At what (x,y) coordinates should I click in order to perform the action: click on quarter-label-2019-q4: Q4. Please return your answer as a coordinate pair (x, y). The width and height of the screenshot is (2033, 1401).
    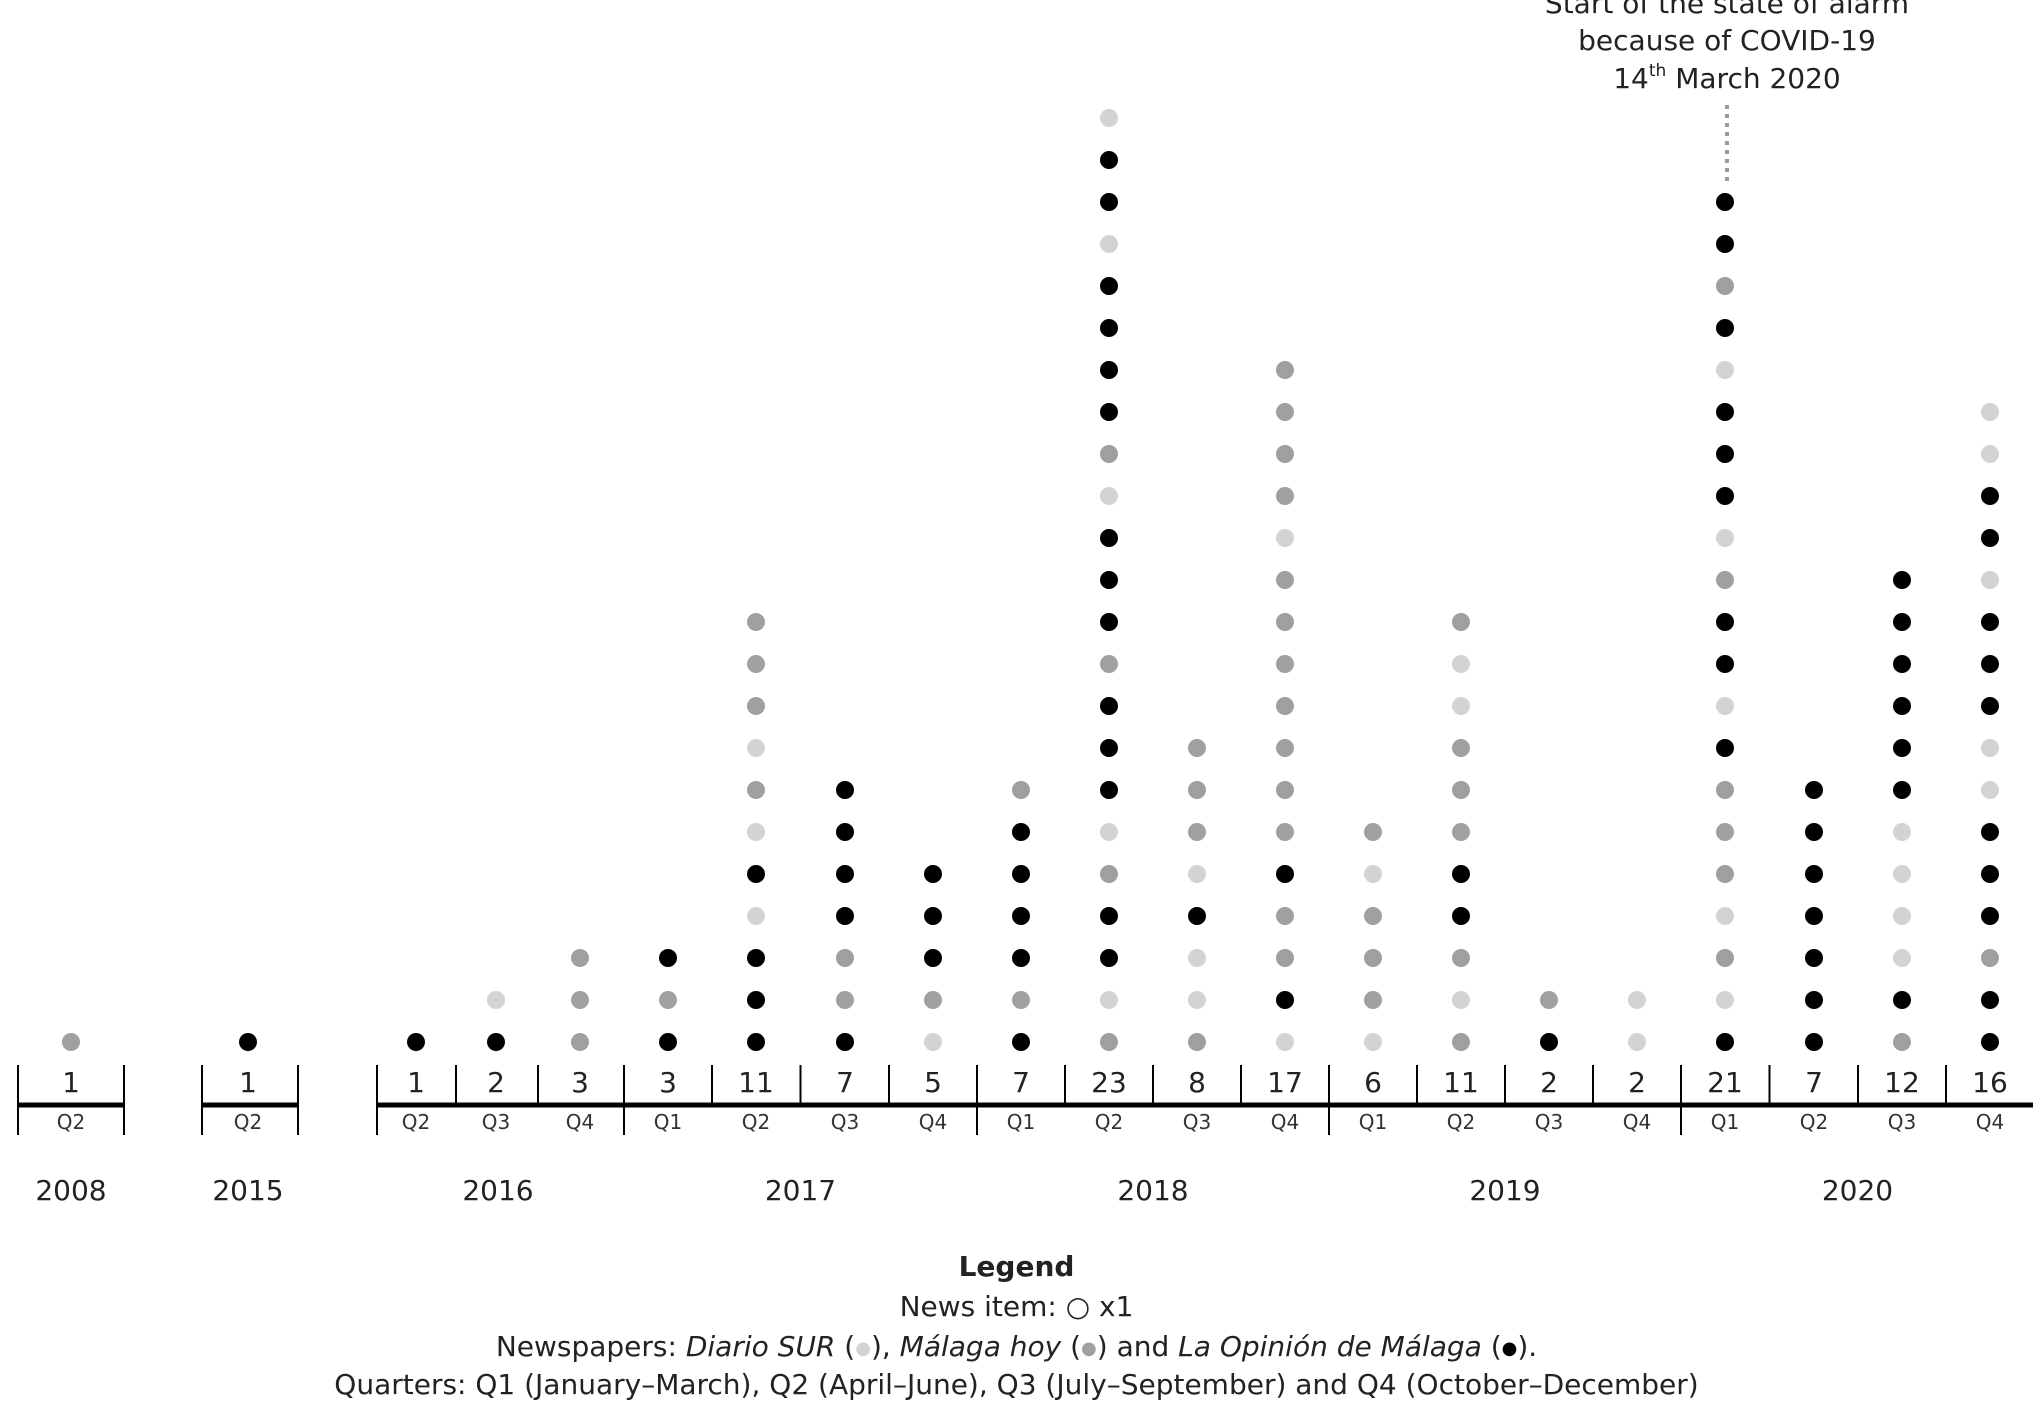
    Looking at the image, I should click on (1637, 1122).